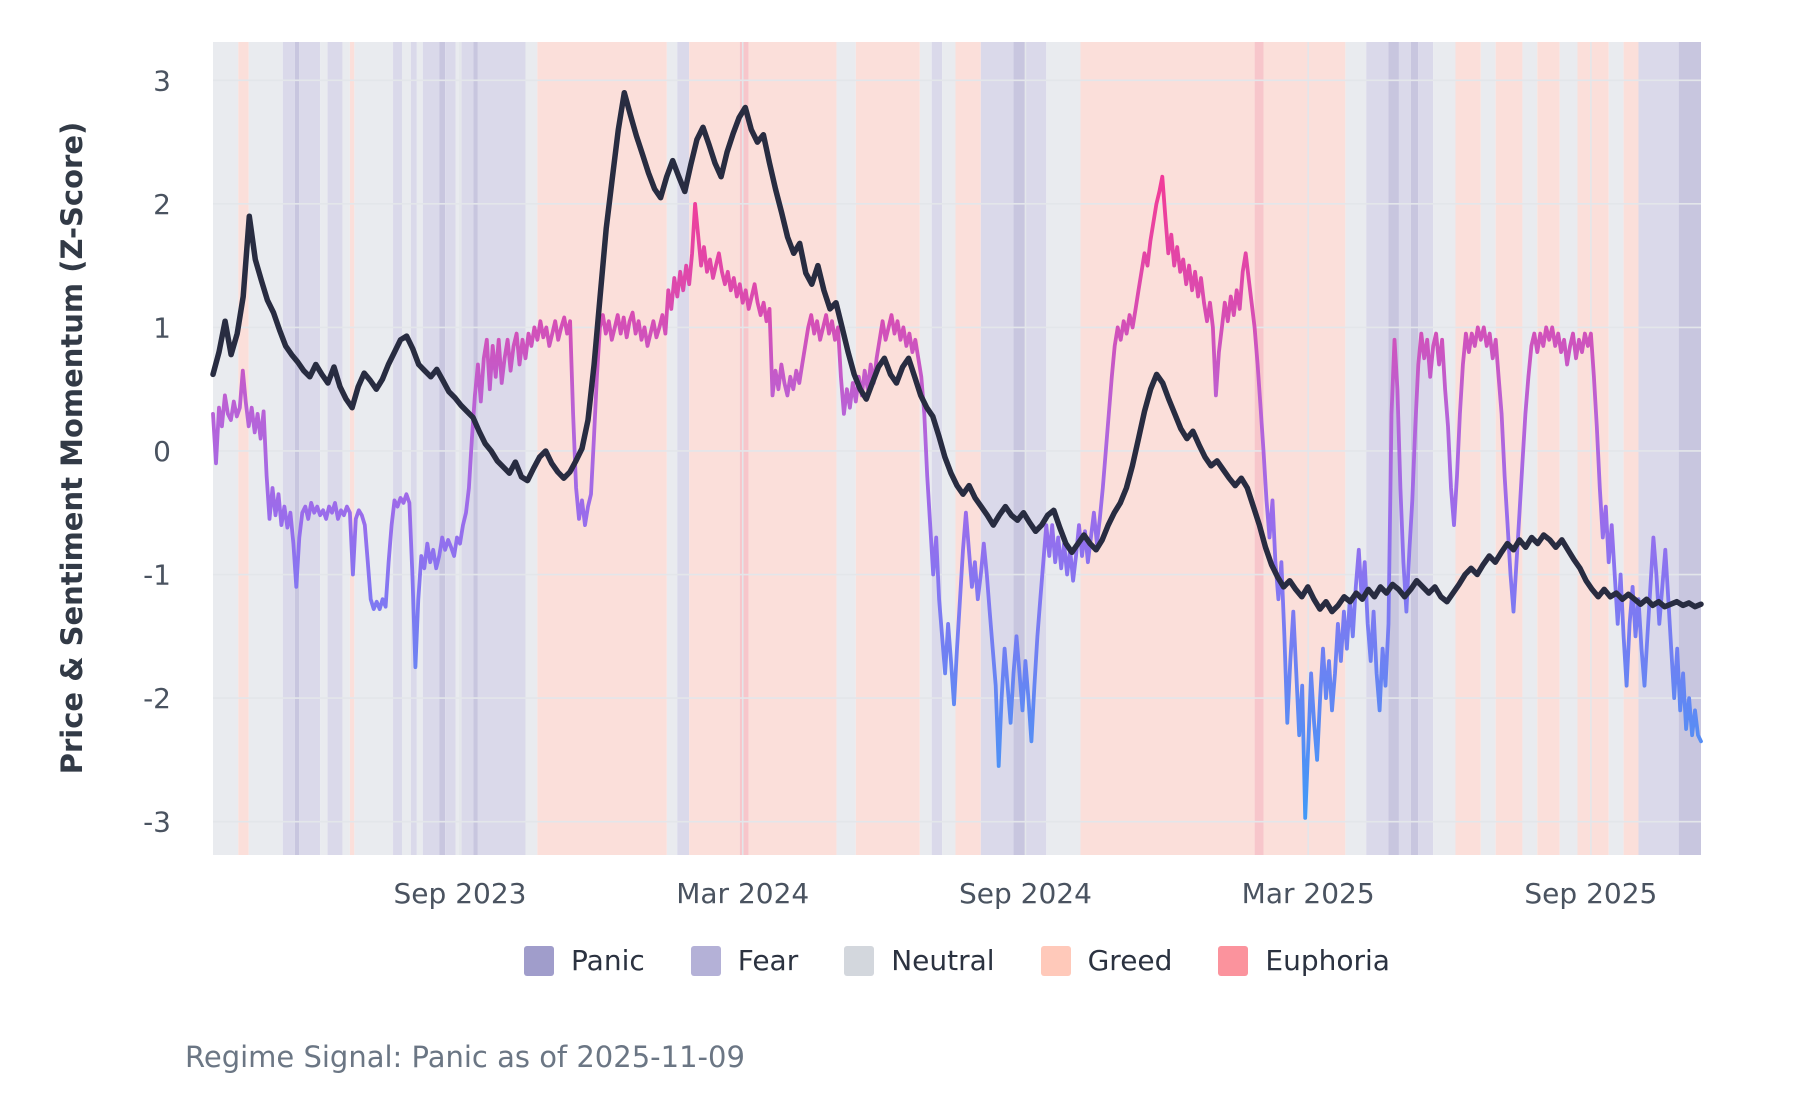 The height and width of the screenshot is (1100, 1800). I want to click on legend-item-euphoria: Euphoria, so click(1304, 960).